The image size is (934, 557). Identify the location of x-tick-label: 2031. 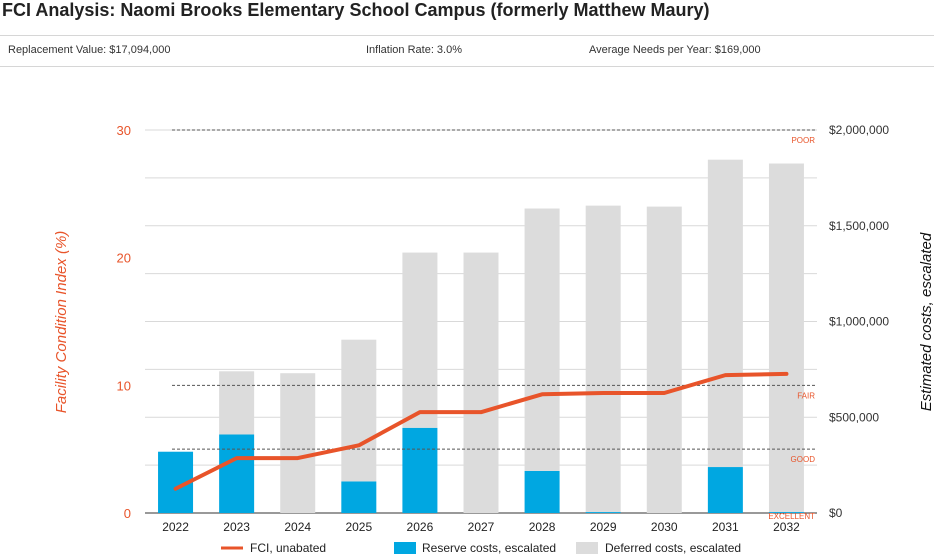
(725, 527).